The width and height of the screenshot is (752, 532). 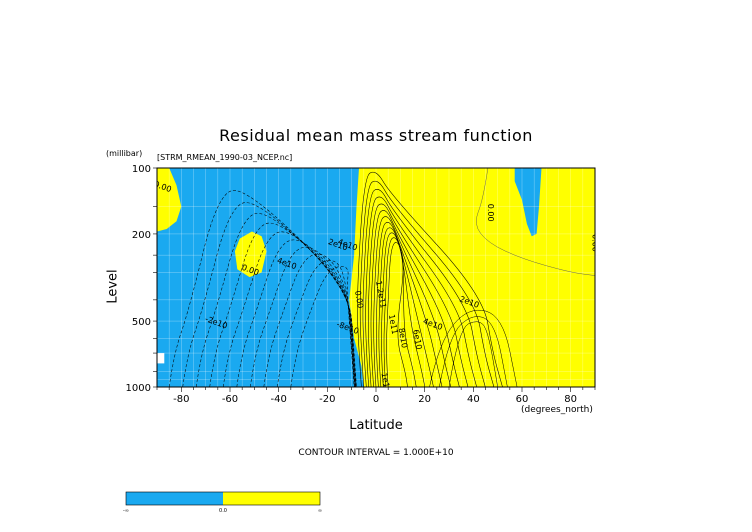 What do you see at coordinates (124, 153) in the screenshot?
I see `y-units-label: (millibar)` at bounding box center [124, 153].